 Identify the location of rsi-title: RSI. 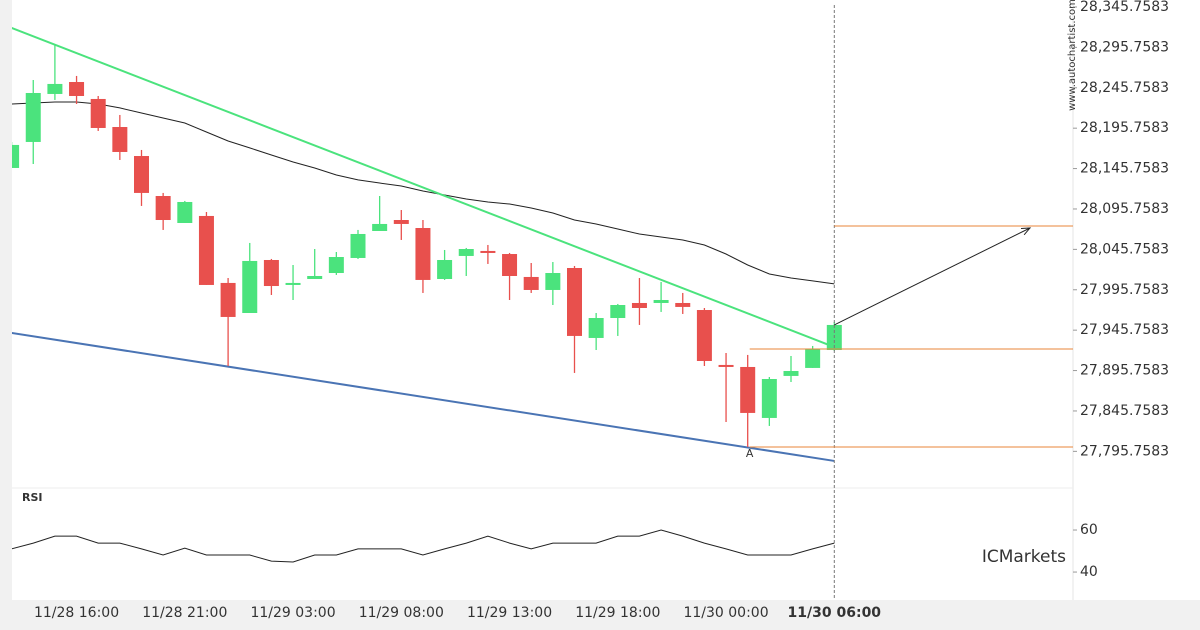
(32, 497).